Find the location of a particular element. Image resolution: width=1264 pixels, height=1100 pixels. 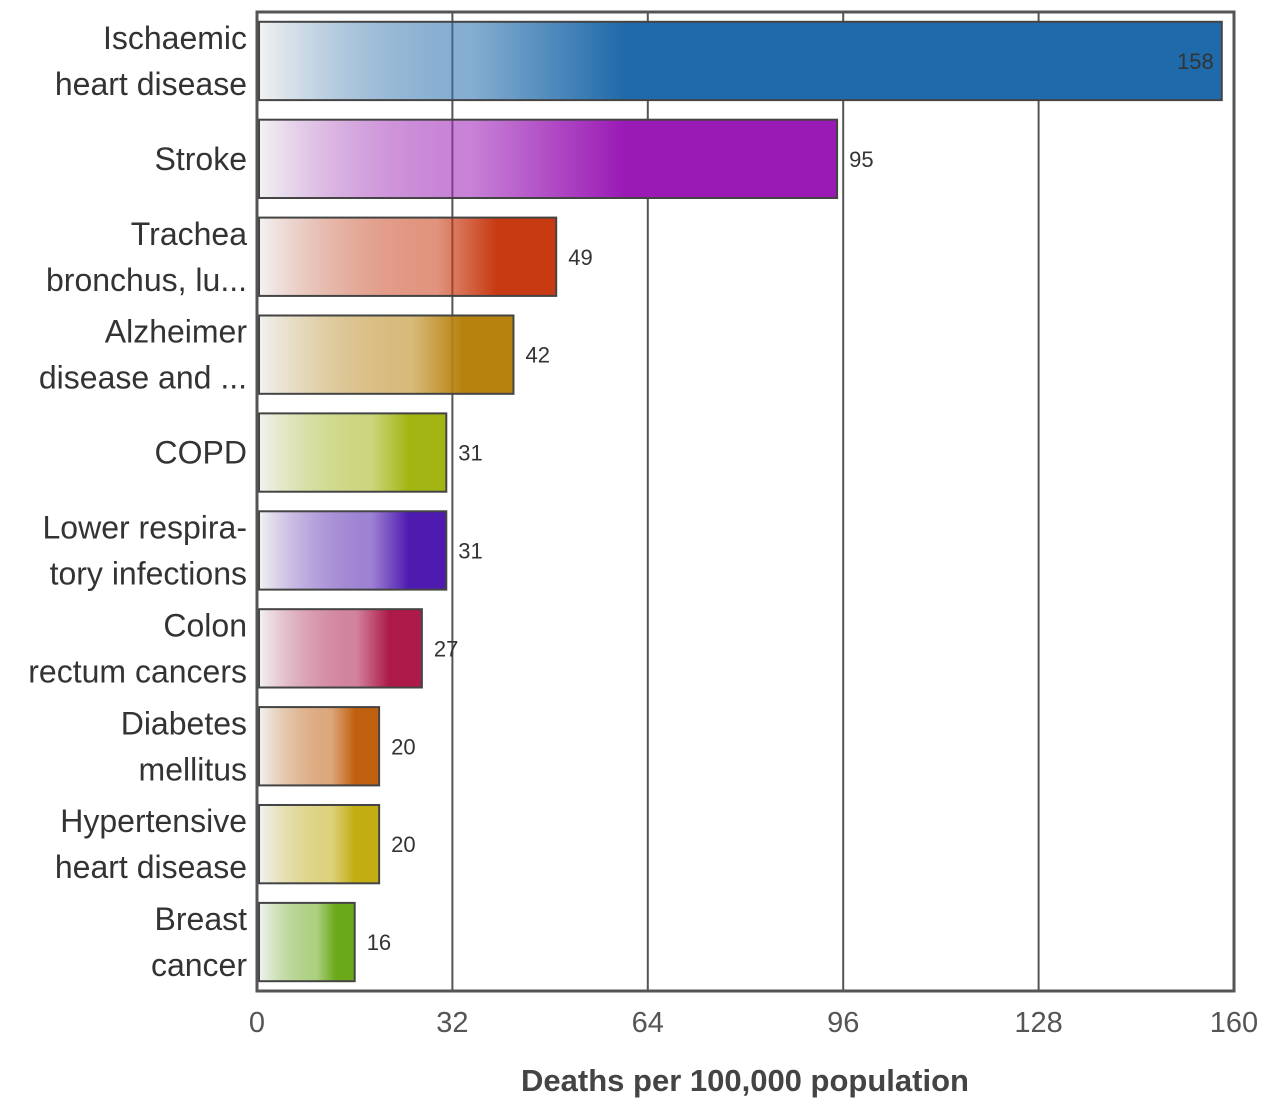

x-tick-label: 128 is located at coordinates (1038, 1023).